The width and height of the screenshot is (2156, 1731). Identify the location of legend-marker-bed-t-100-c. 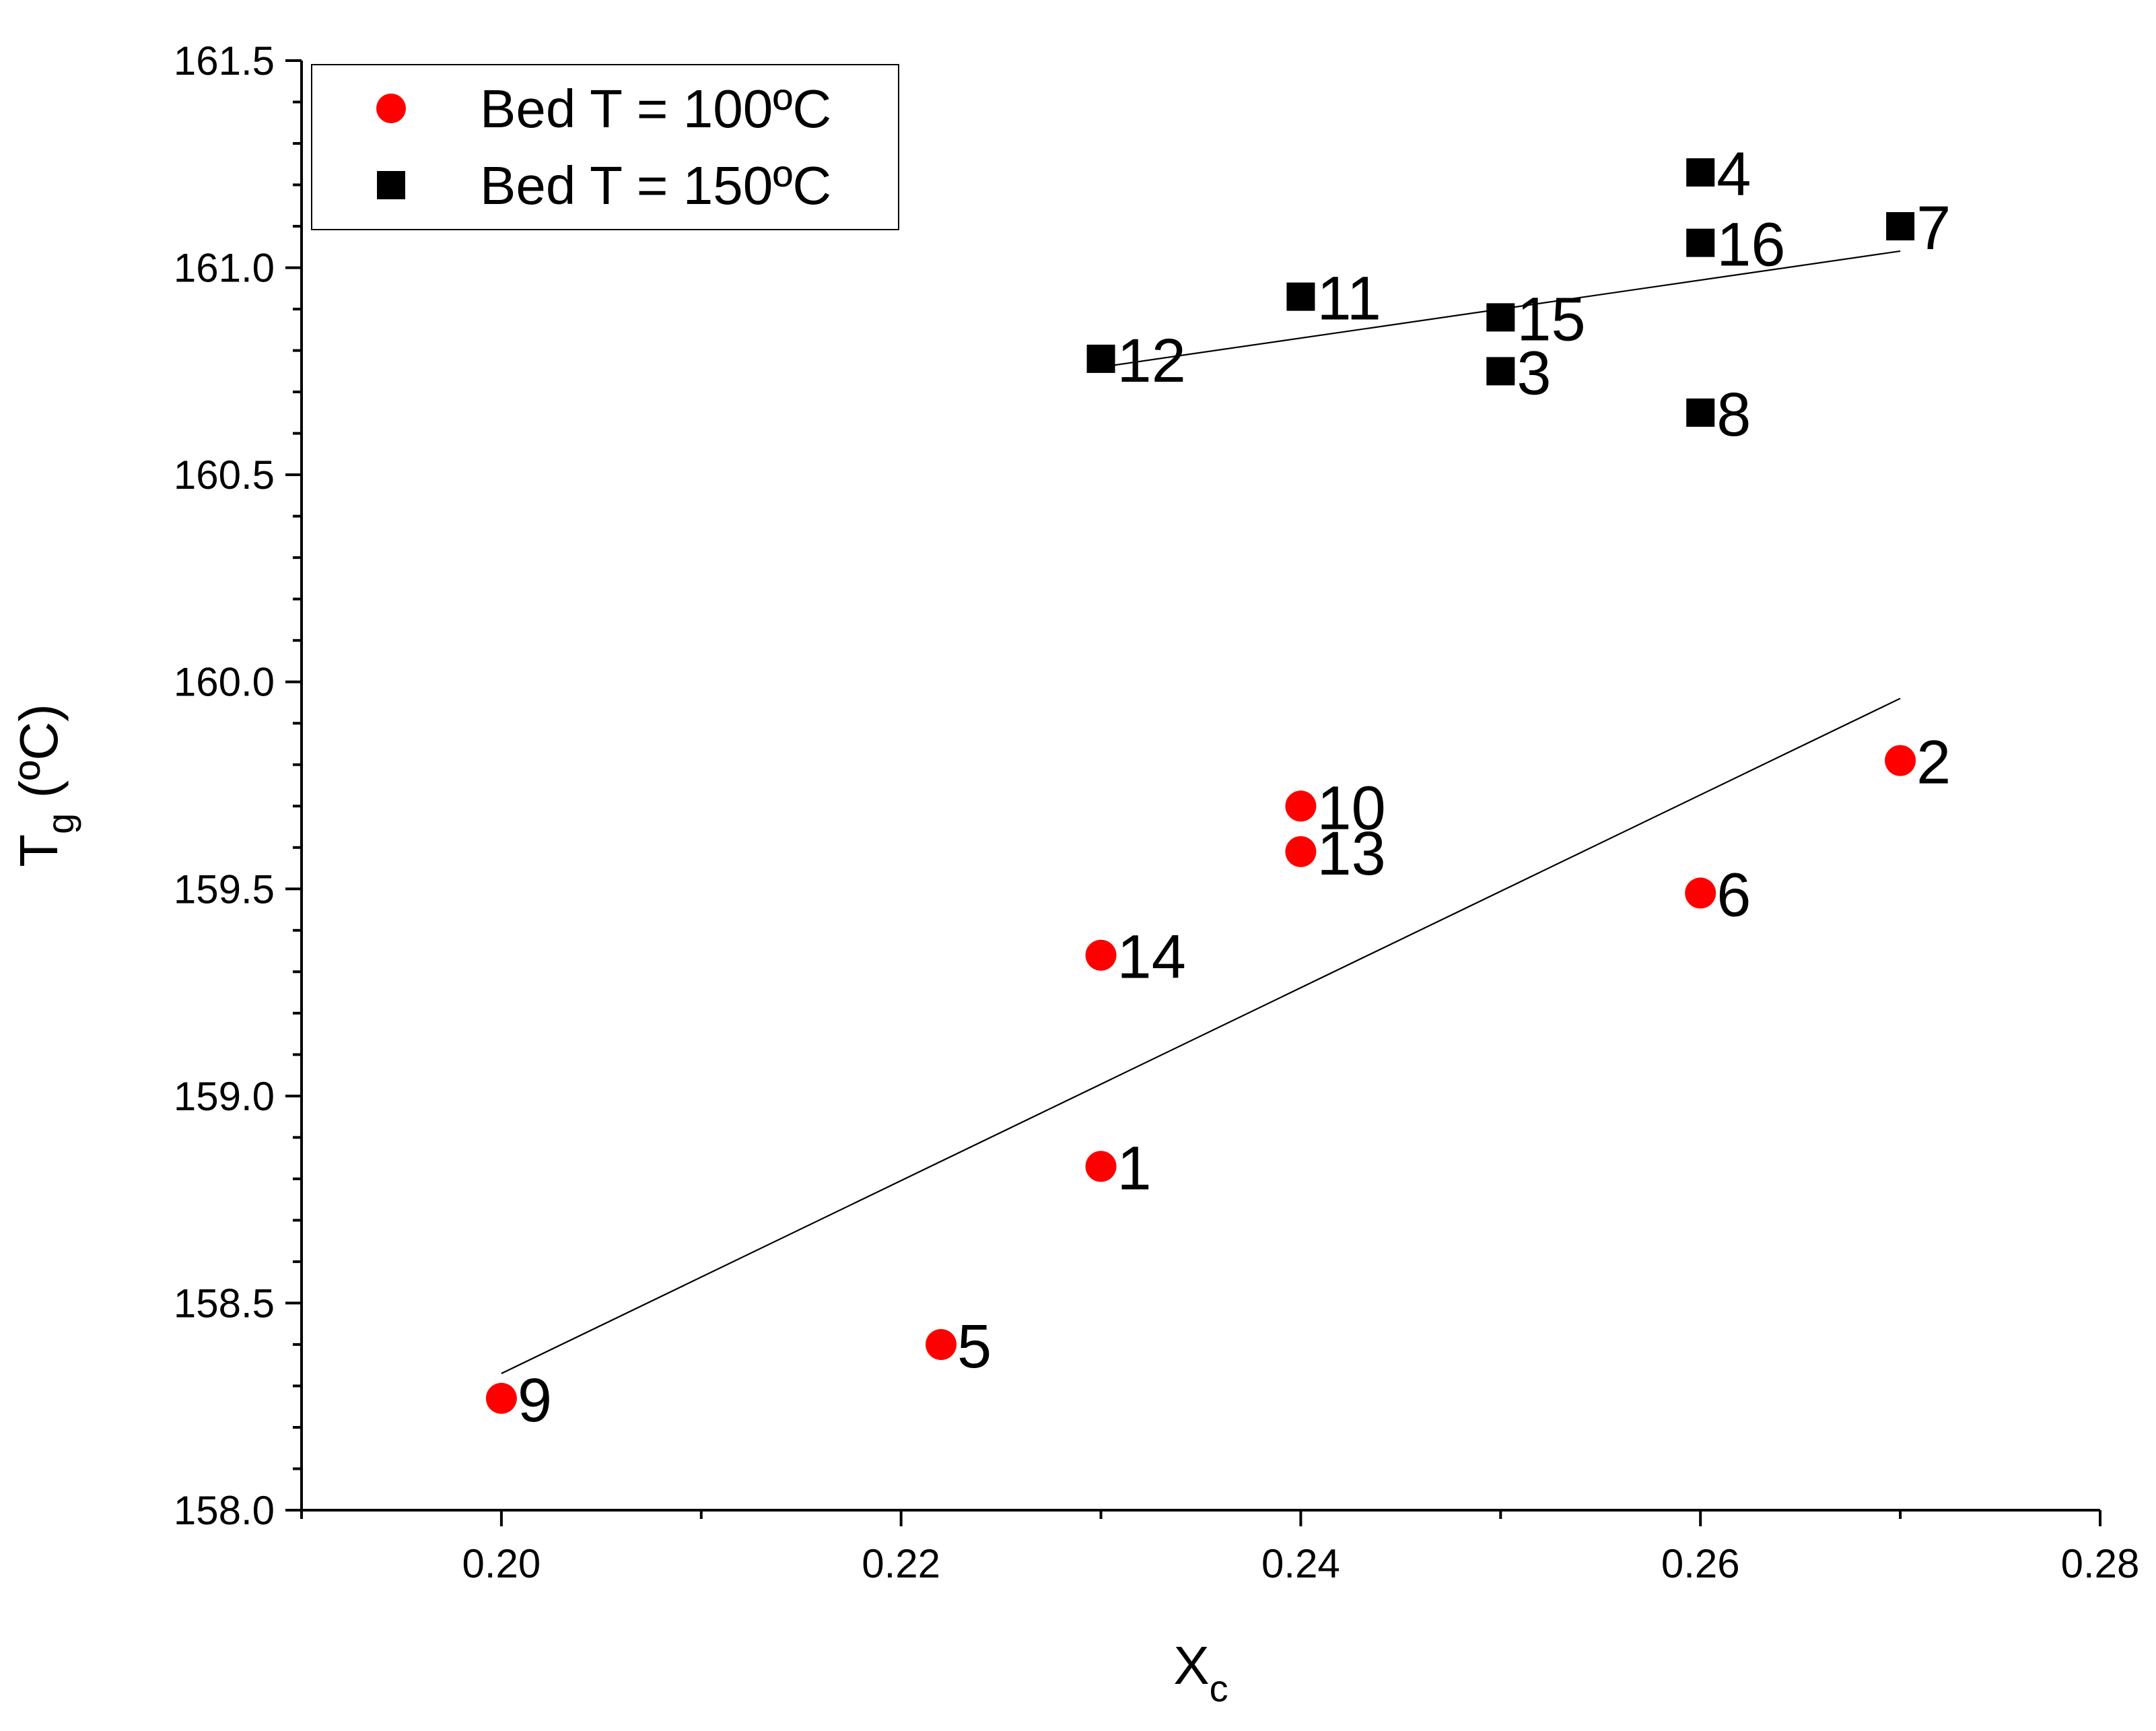
(391, 108).